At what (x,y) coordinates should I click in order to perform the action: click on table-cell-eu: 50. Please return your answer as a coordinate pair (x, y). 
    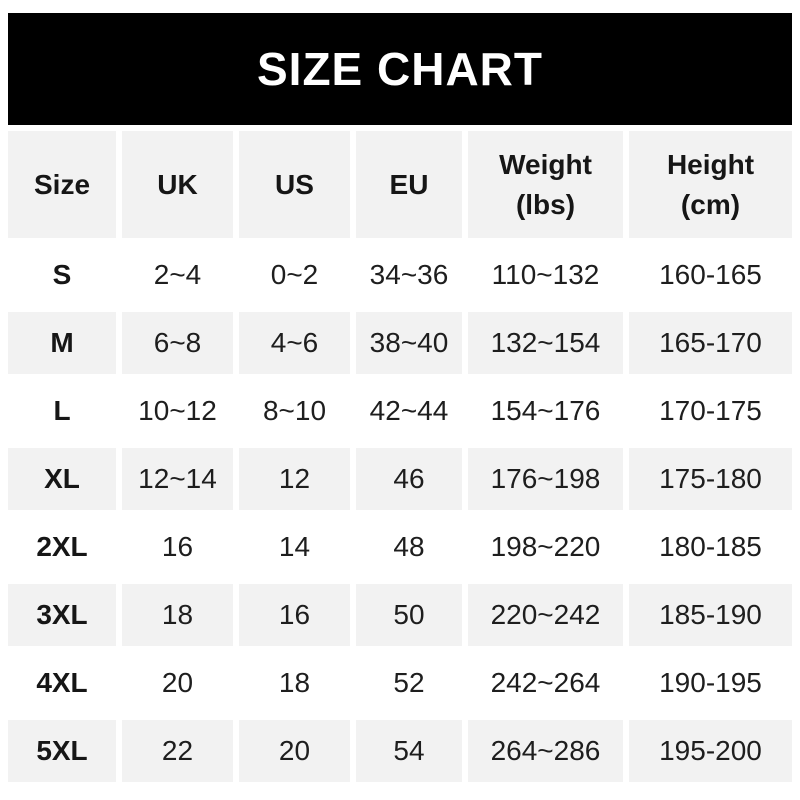
    Looking at the image, I should click on (409, 615).